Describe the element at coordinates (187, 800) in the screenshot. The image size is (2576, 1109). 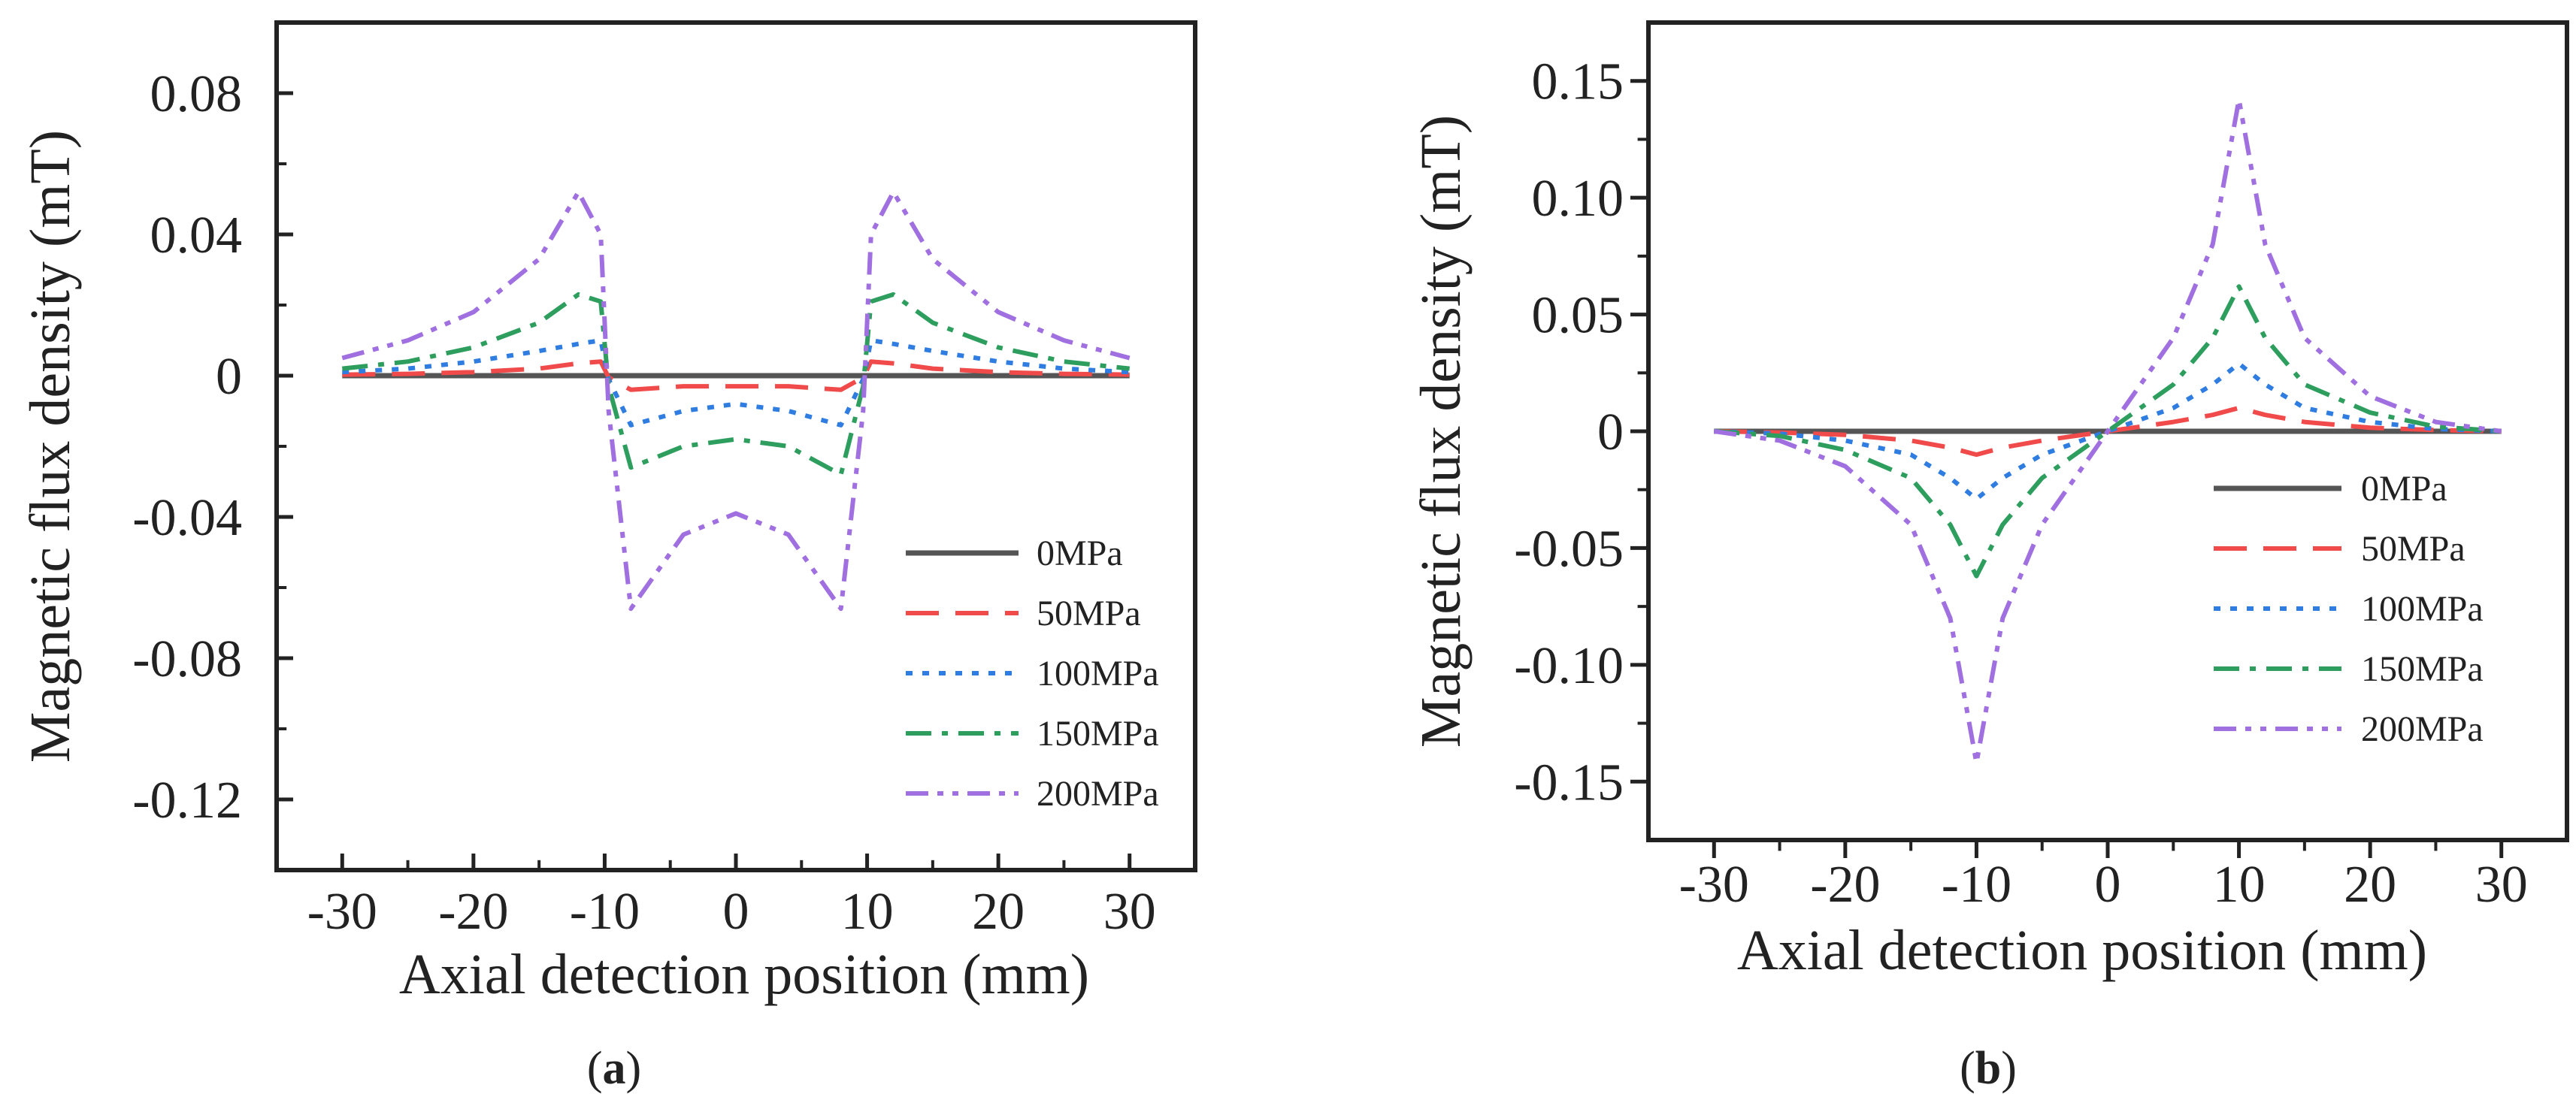
I see `panel-a-y-tick-label: -0.12` at that location.